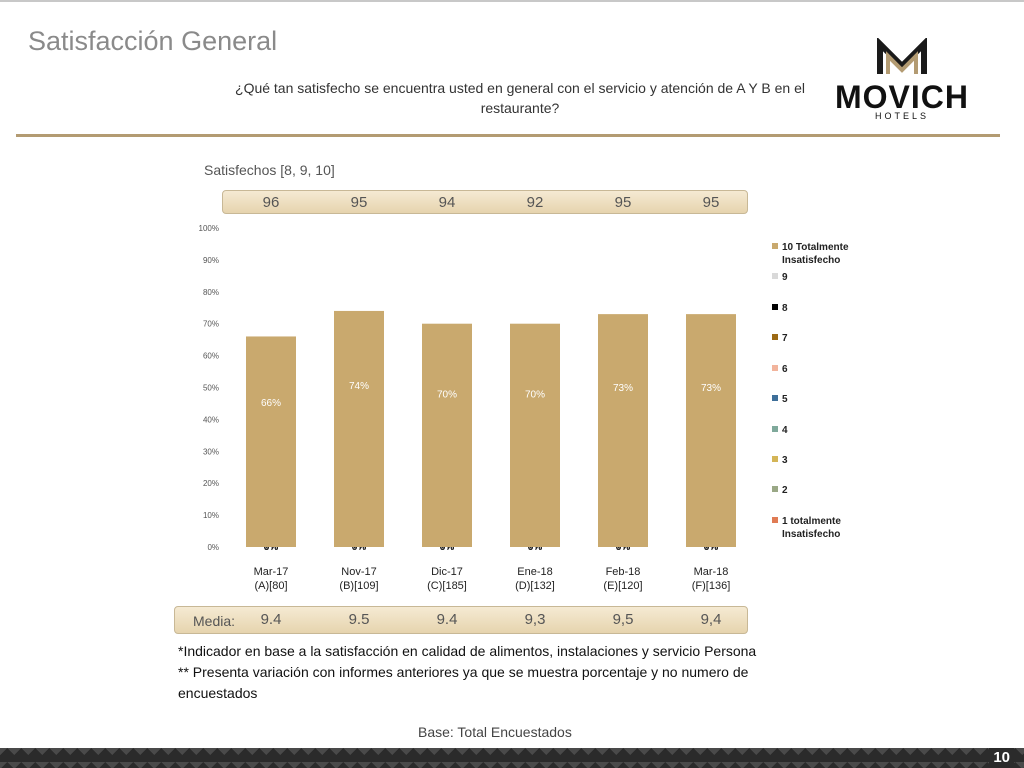 The height and width of the screenshot is (768, 1024). I want to click on media-label: Media:, so click(214, 621).